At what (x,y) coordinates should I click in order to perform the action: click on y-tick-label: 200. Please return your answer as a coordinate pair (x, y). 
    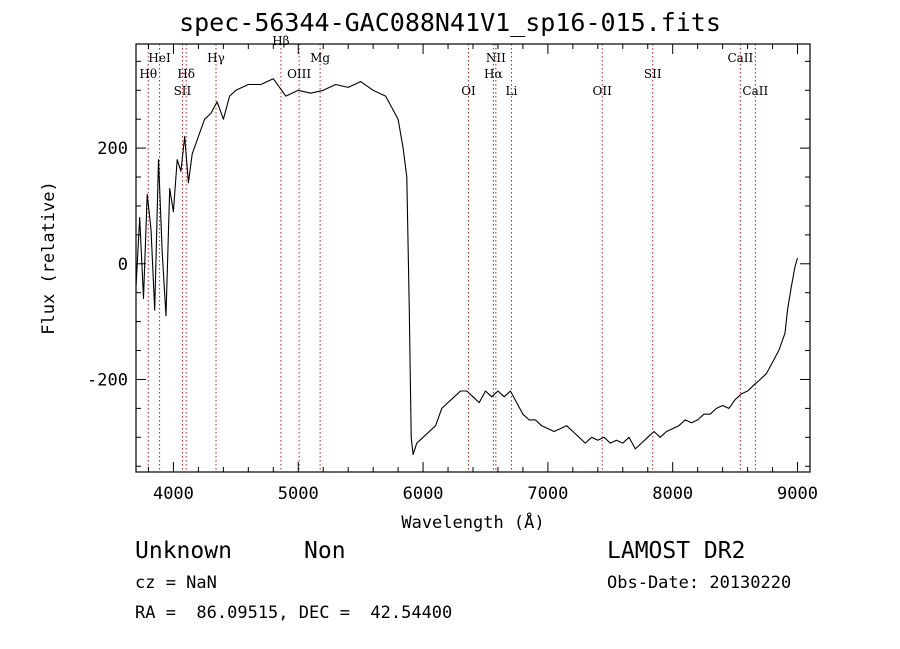
    Looking at the image, I should click on (112, 149).